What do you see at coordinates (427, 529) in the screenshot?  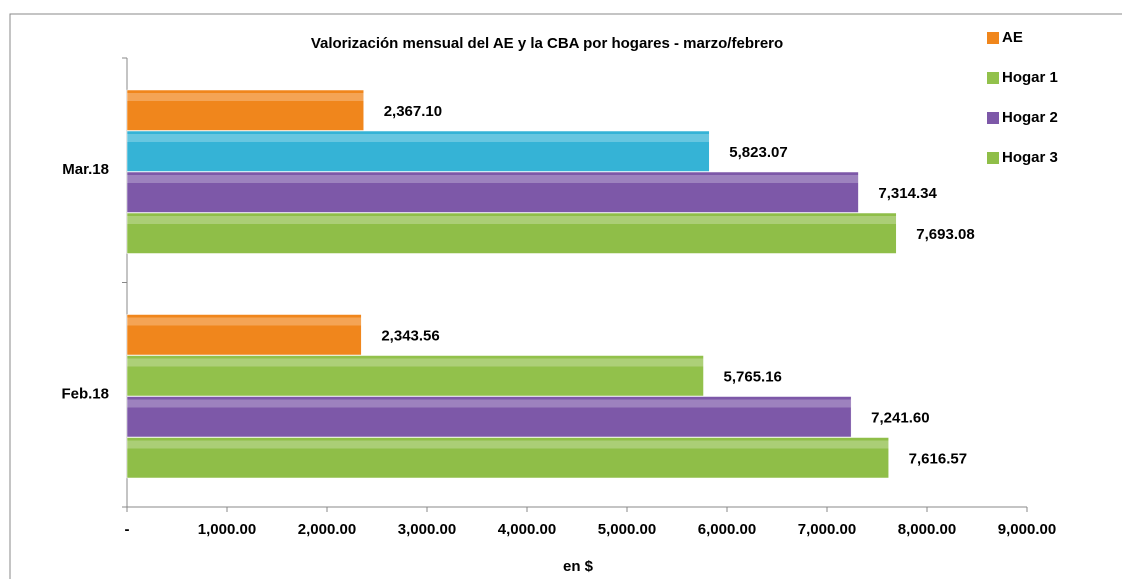 I see `x-tick-label: 3,000.00` at bounding box center [427, 529].